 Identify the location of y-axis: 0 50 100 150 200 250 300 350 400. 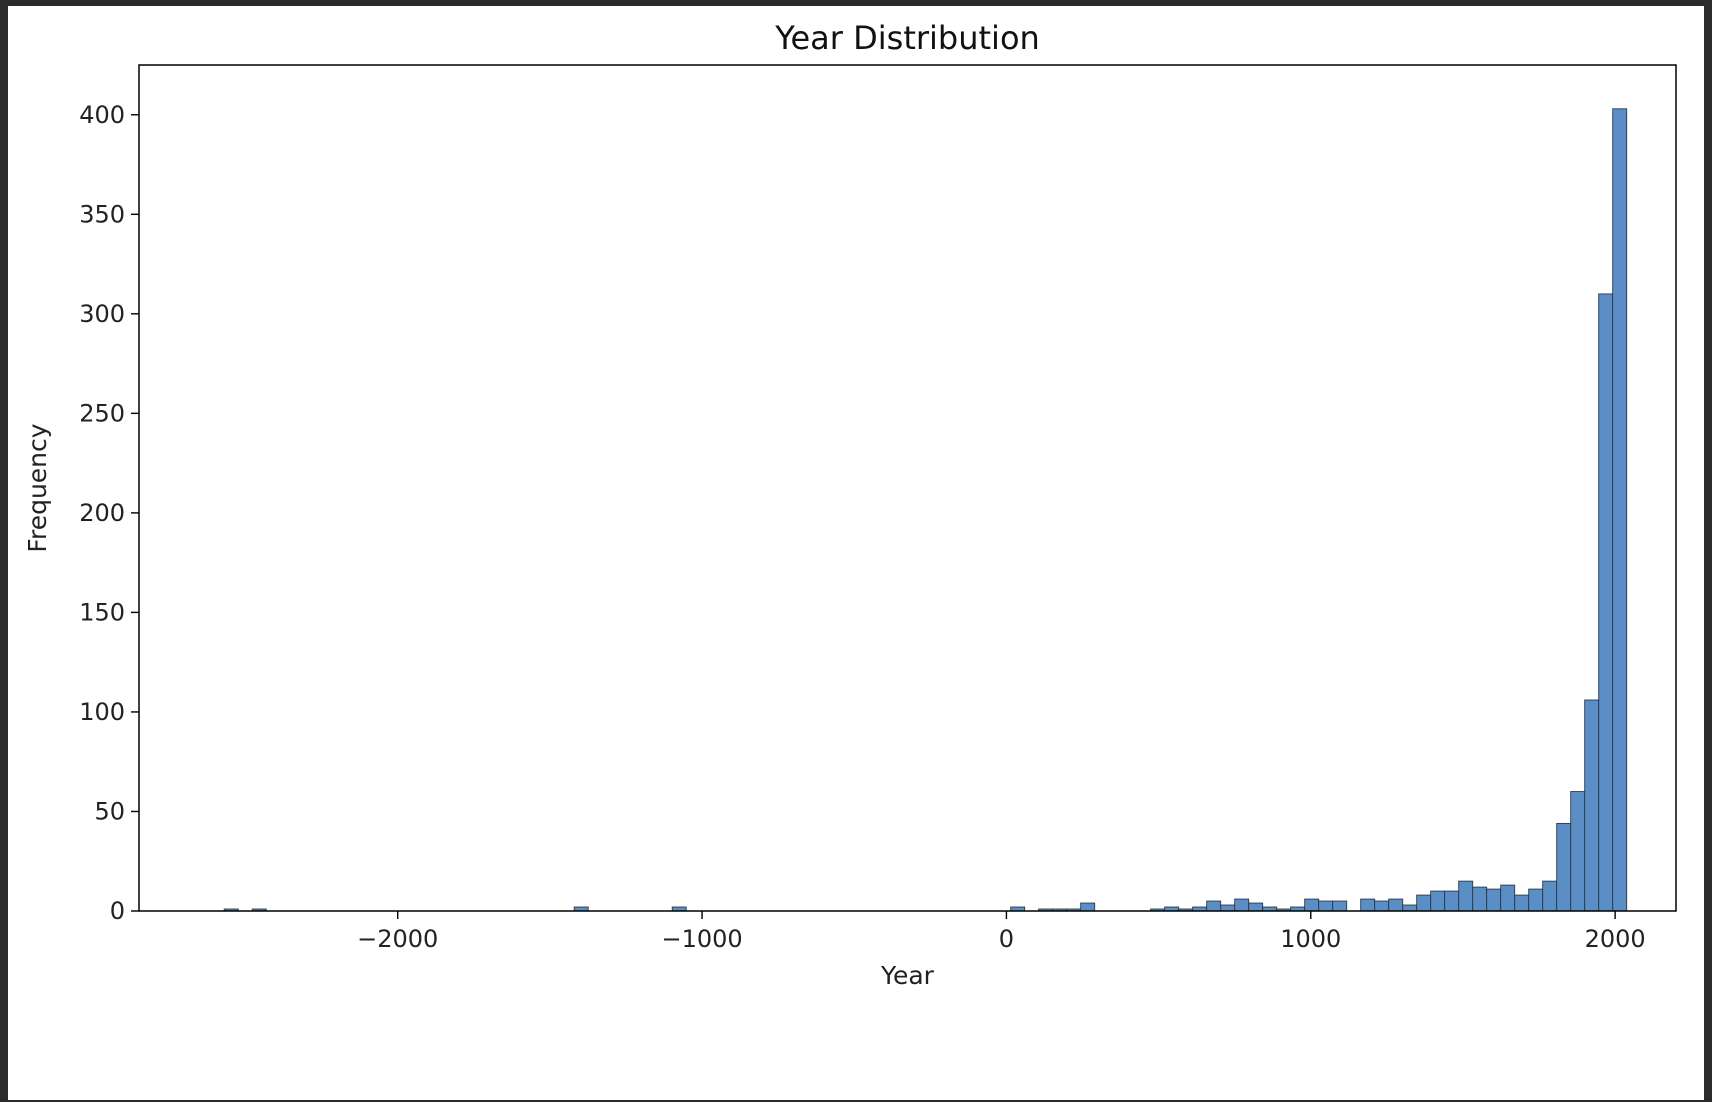
(109, 513).